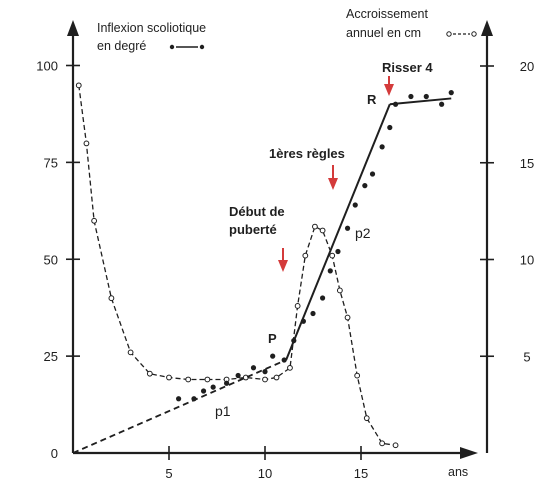 The image size is (557, 500). What do you see at coordinates (47, 66) in the screenshot?
I see `left-tick-label: 100` at bounding box center [47, 66].